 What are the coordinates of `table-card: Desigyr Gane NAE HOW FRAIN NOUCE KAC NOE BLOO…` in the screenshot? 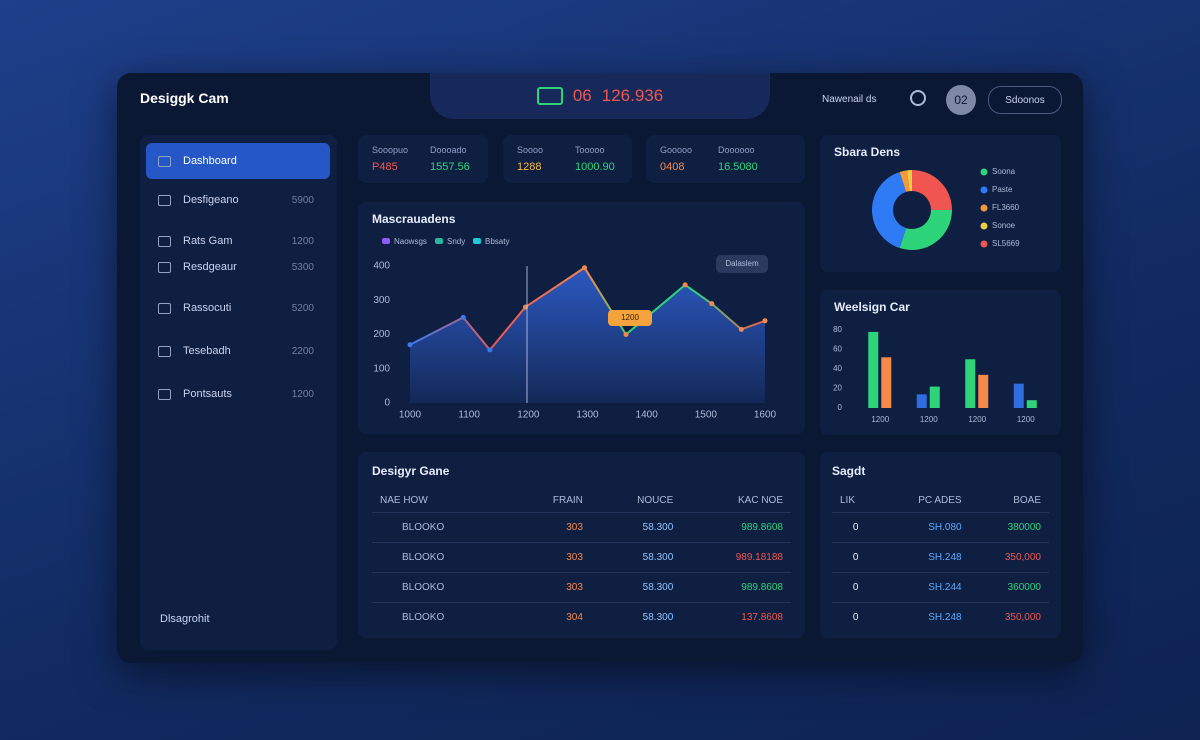 It's located at (581, 545).